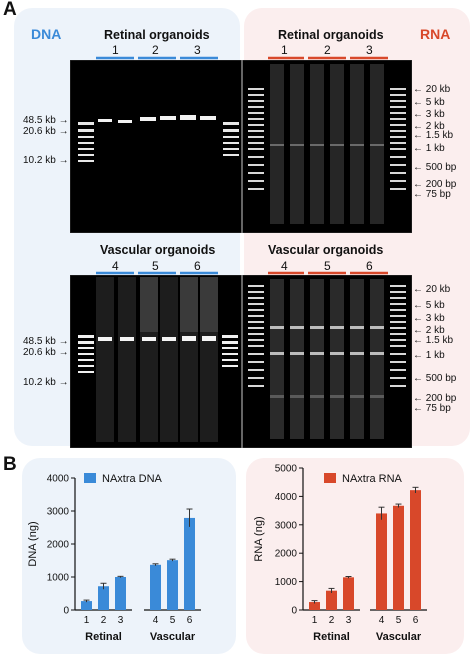 This screenshot has height=659, width=474. Describe the element at coordinates (58, 479) in the screenshot. I see `dna-chart-y-tick-label-4: 4000` at that location.